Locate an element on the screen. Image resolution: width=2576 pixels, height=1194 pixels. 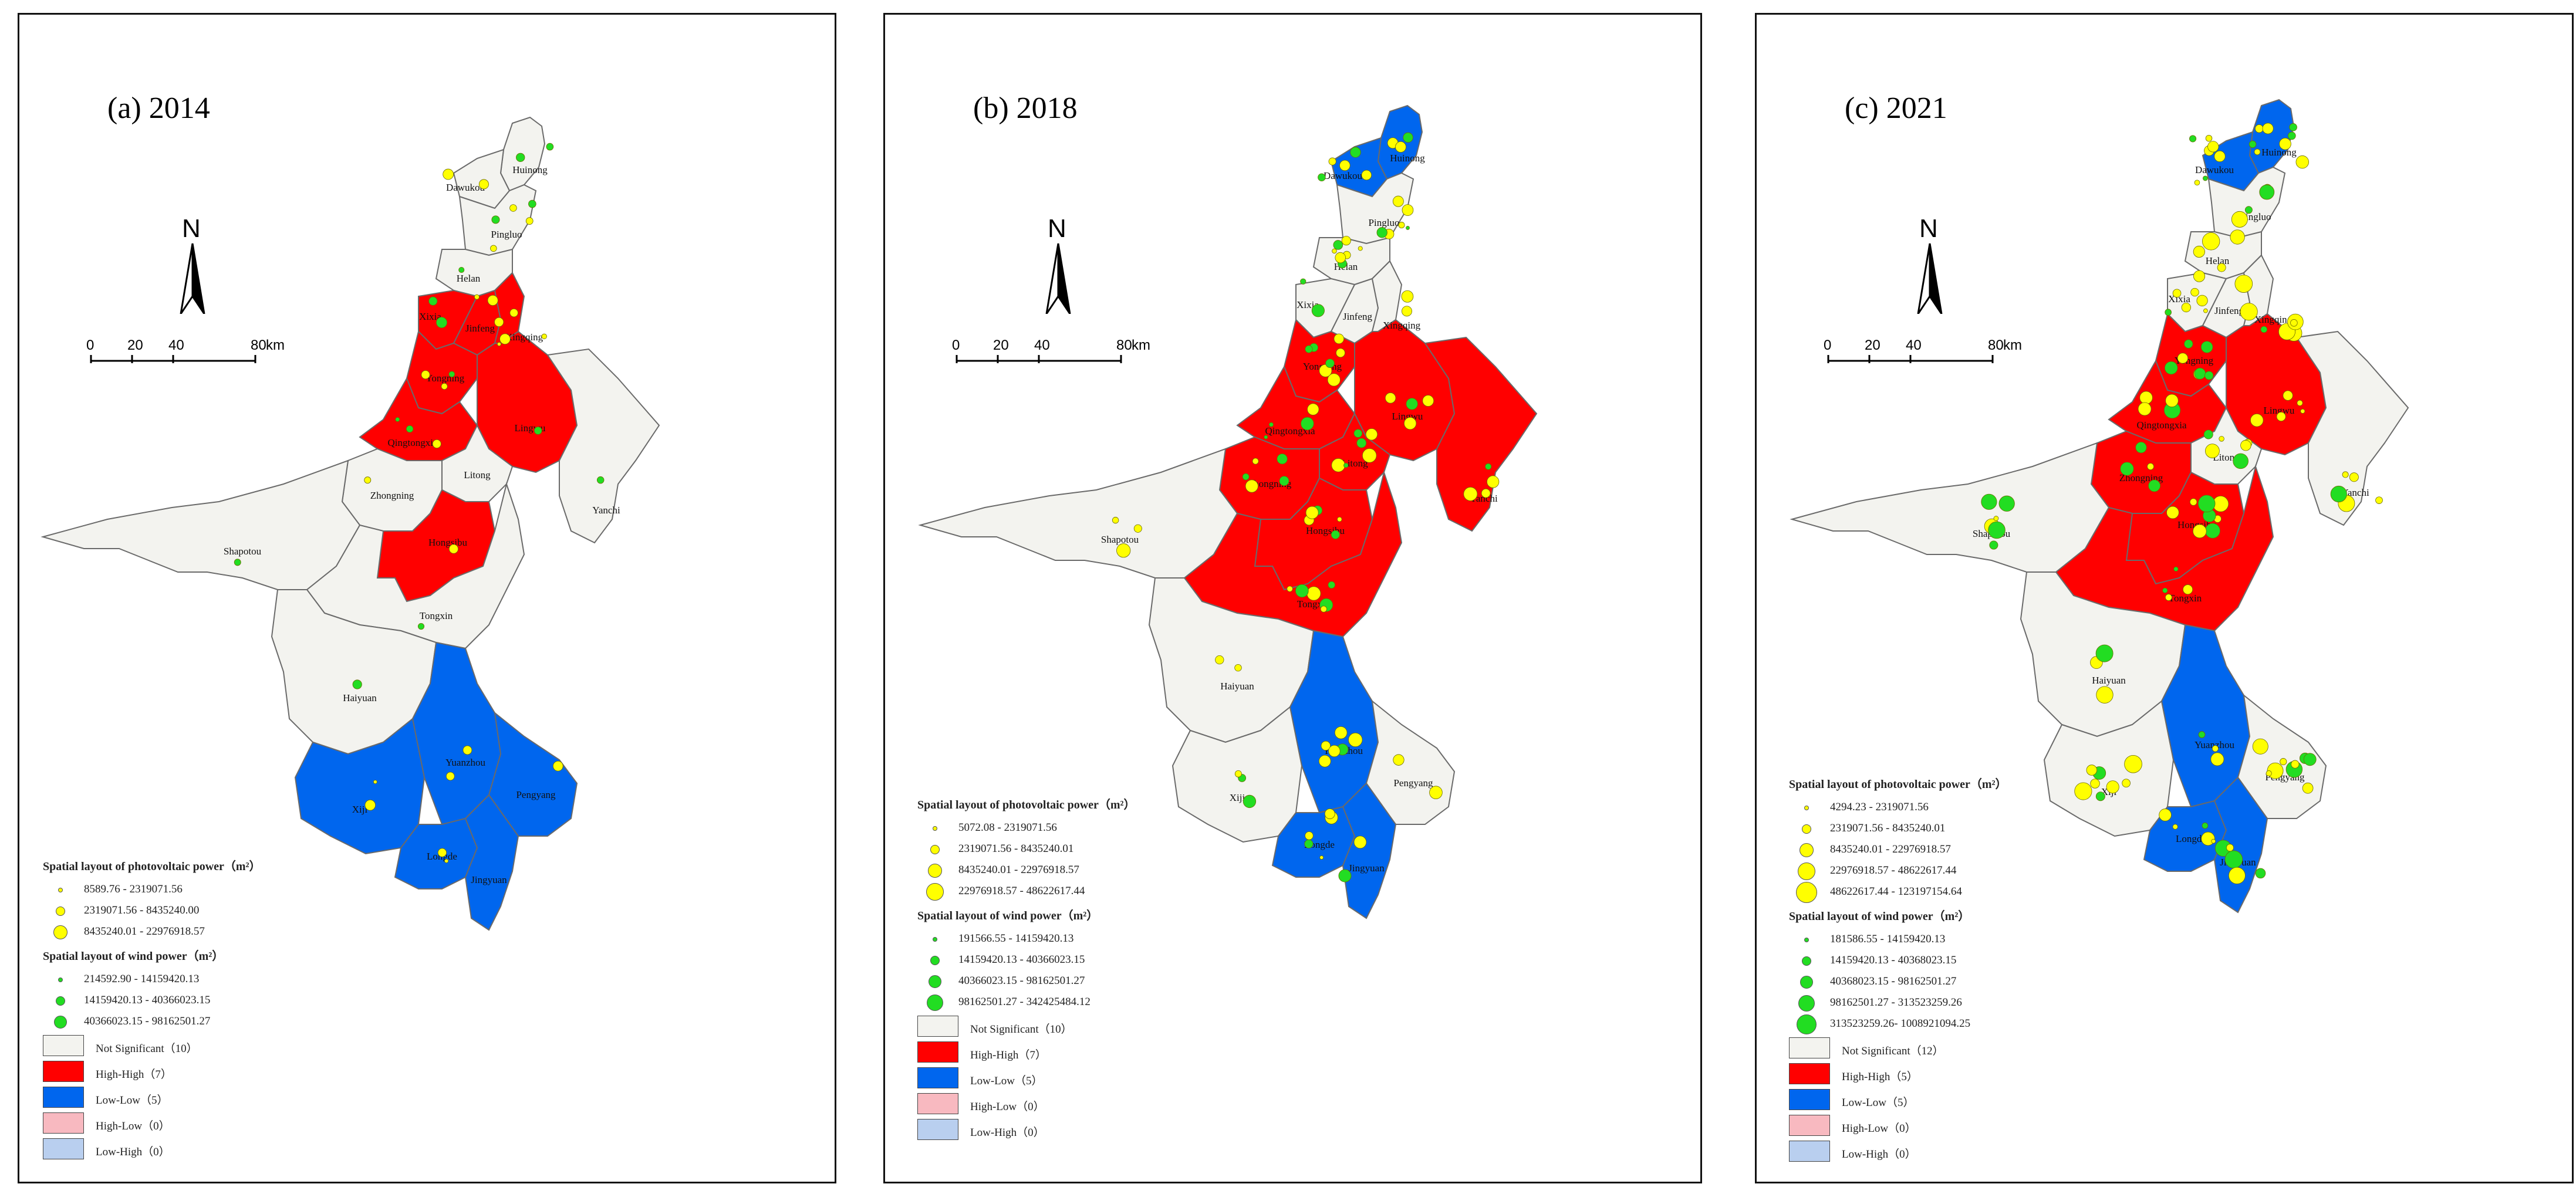
county-shapotou is located at coordinates (200, 525).